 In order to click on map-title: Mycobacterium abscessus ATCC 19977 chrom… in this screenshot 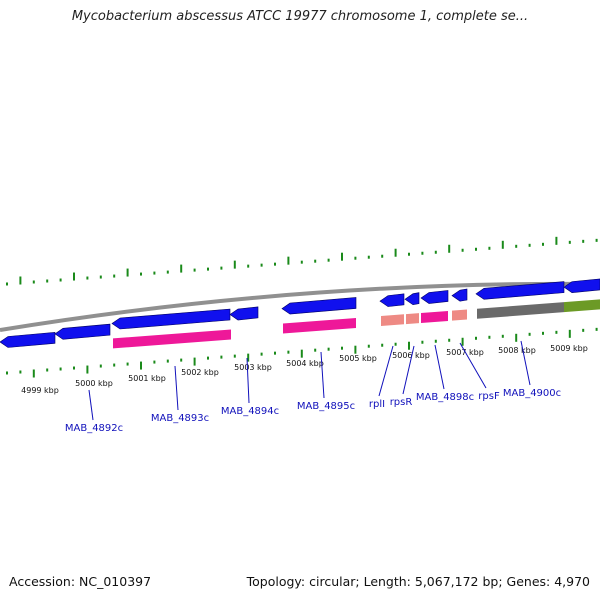, I will do `click(300, 16)`.